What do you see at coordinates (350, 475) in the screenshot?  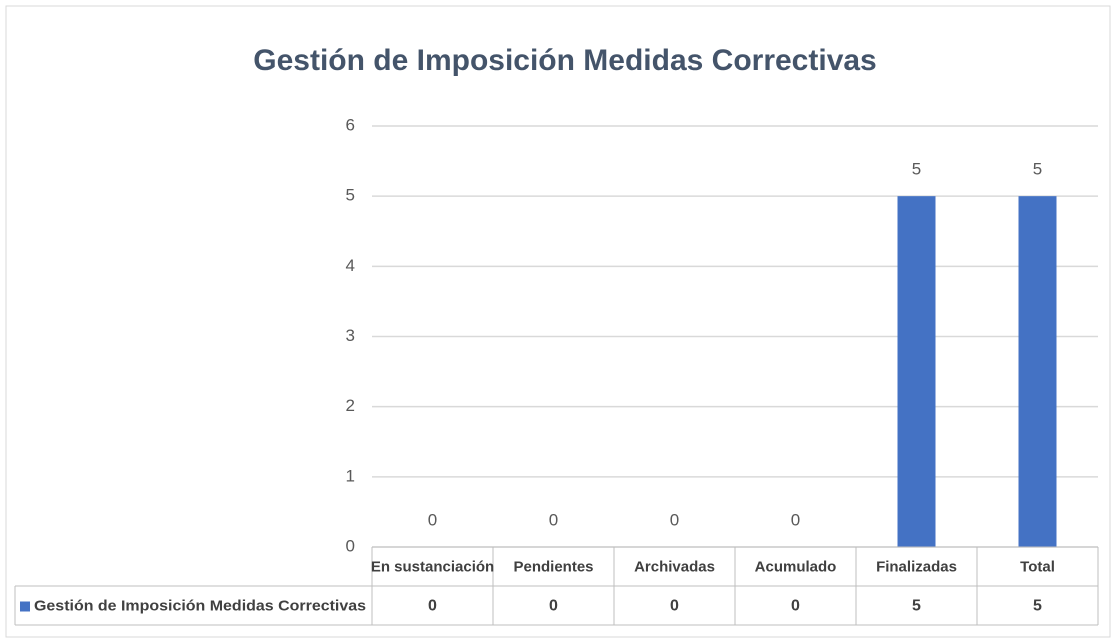 I see `y-tick-label: 1` at bounding box center [350, 475].